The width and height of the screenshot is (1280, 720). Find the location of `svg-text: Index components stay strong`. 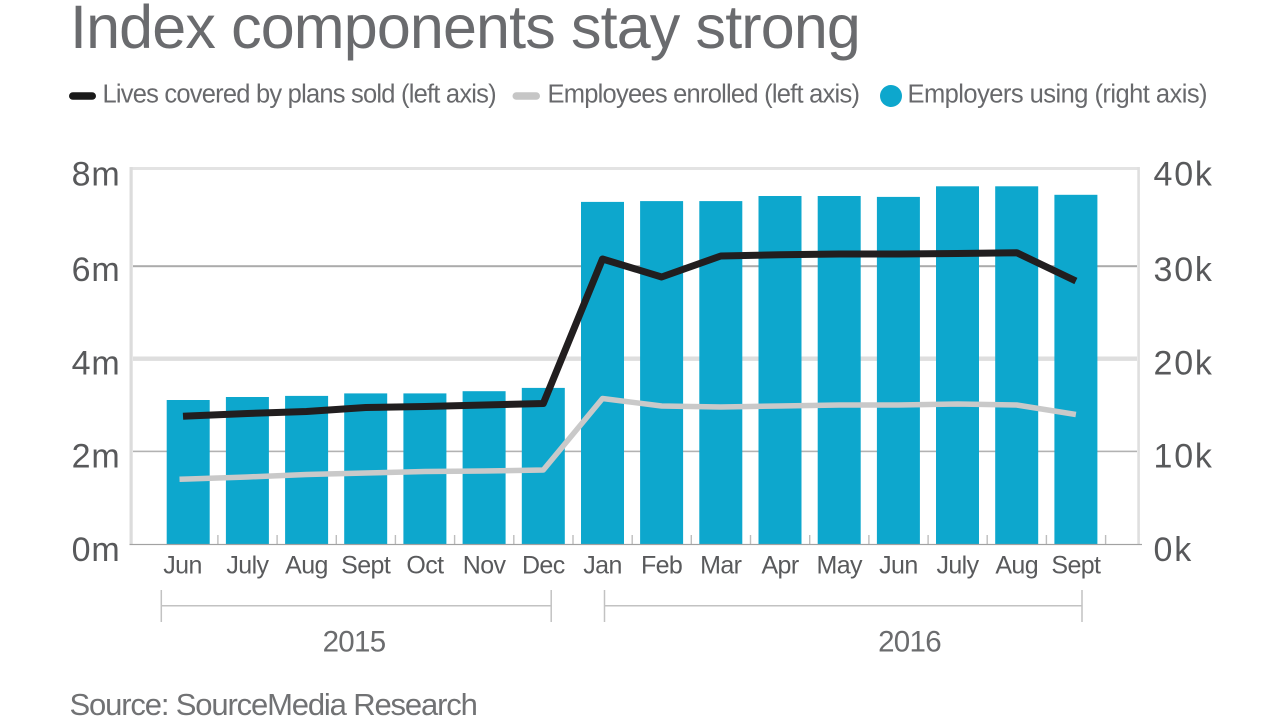

svg-text: Index components stay strong is located at coordinates (465, 30).